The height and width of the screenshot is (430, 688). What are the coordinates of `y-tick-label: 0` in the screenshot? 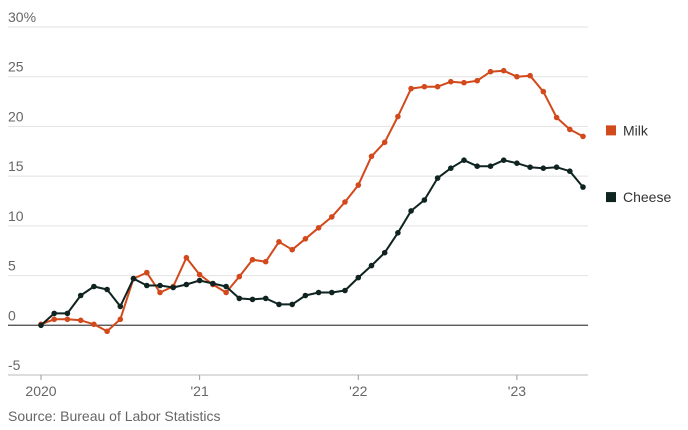 It's located at (12, 315).